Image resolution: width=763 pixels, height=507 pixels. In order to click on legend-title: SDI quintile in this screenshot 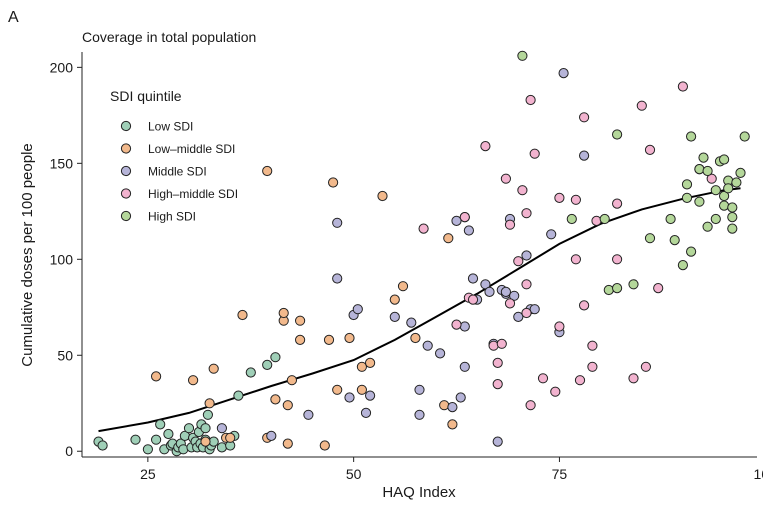, I will do `click(146, 96)`.